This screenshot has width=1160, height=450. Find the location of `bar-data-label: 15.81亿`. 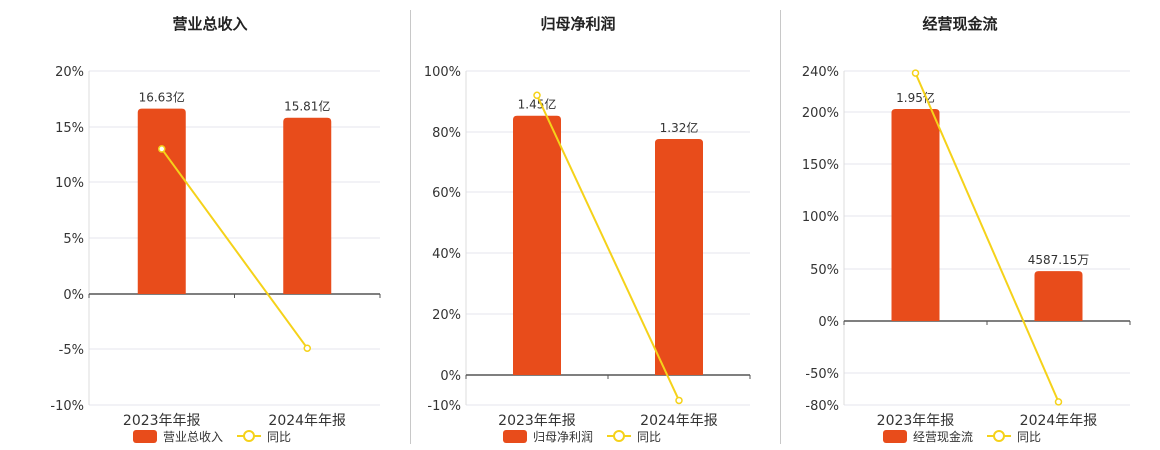

bar-data-label: 15.81亿 is located at coordinates (307, 106).